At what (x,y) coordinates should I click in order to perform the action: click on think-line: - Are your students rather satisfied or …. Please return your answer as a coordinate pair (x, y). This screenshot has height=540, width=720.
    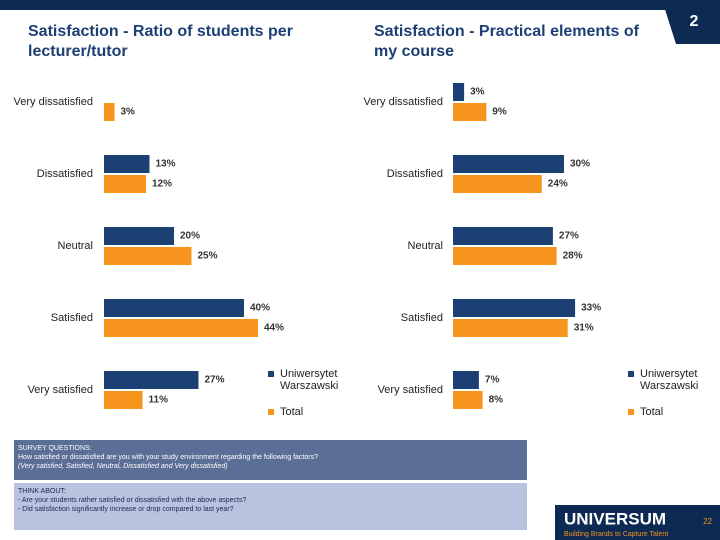
    Looking at the image, I should click on (132, 500).